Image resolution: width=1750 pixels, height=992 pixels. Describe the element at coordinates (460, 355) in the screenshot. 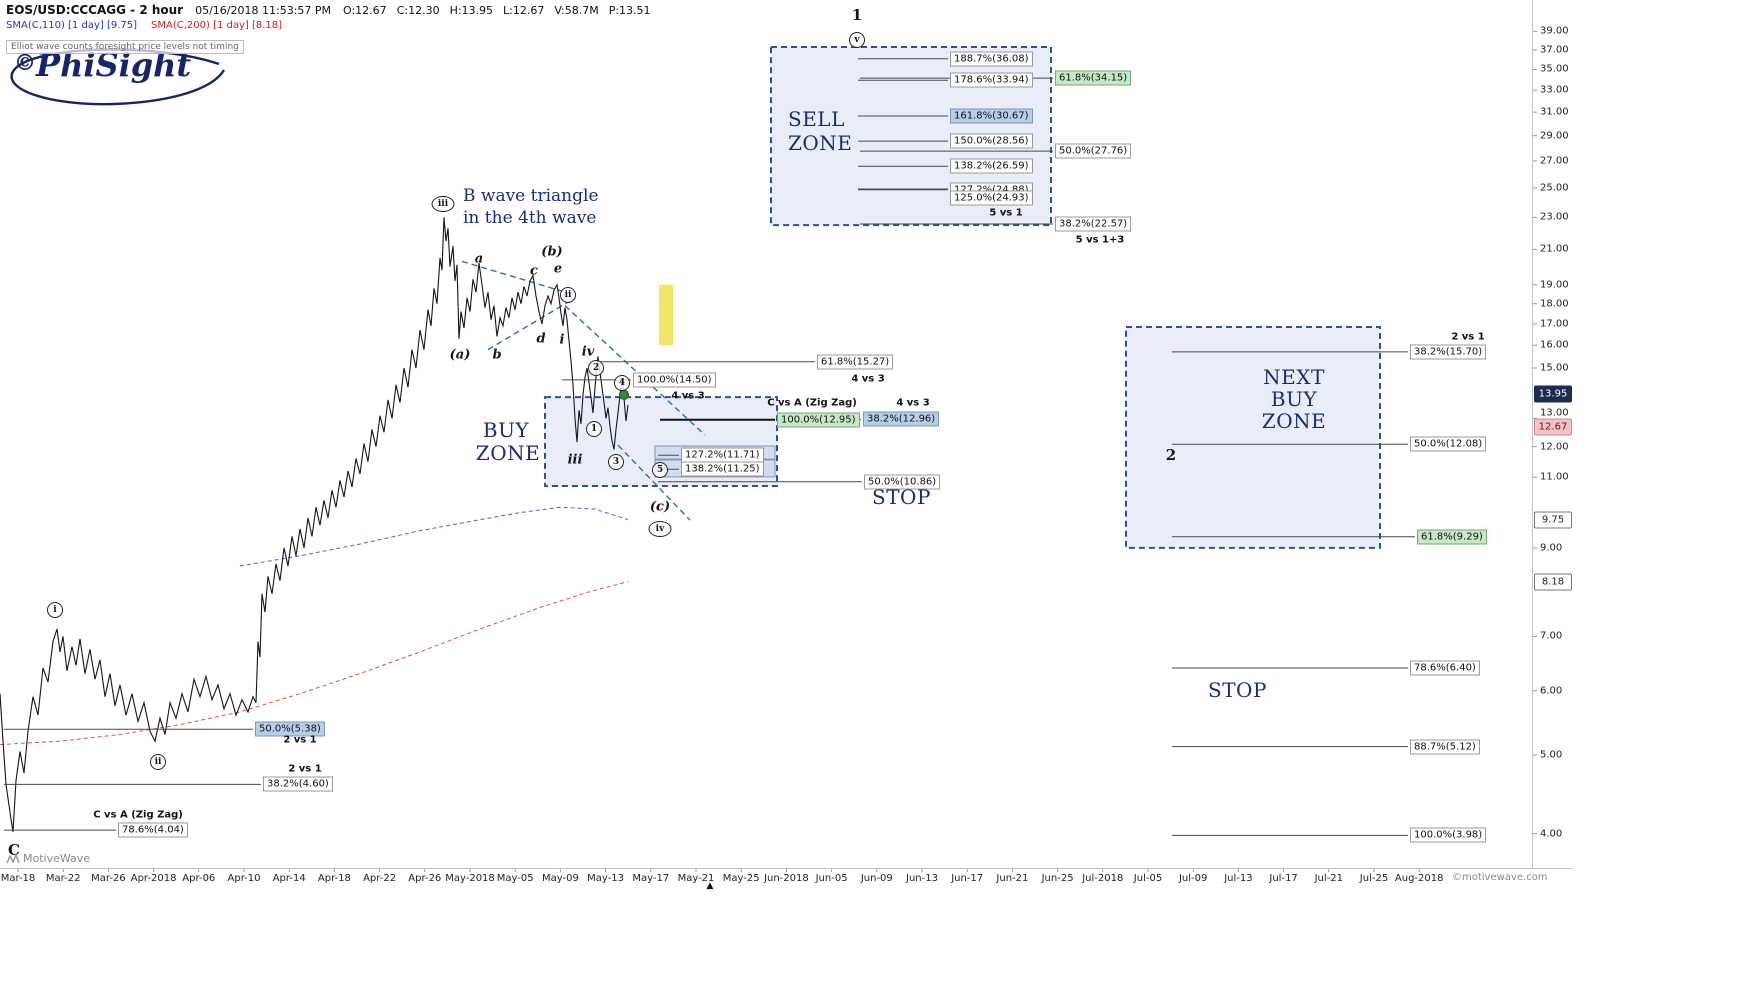

I see `wave-label-a: (a)` at that location.